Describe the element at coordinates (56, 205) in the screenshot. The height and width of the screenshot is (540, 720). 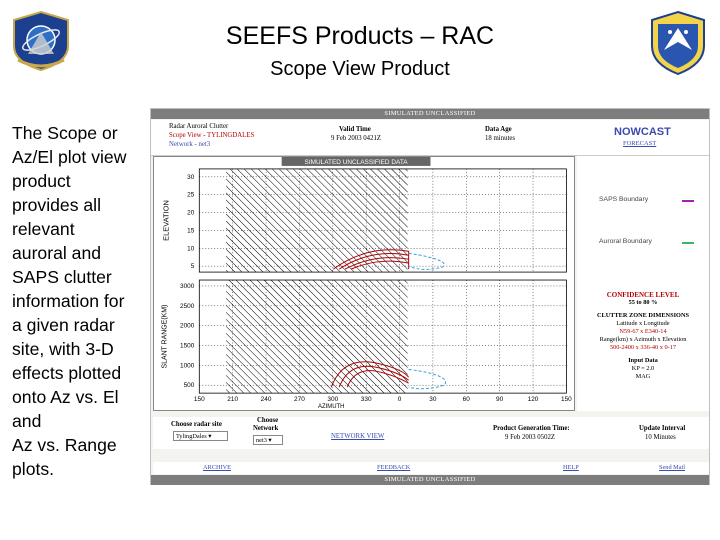
I see `description-line: provides all` at that location.